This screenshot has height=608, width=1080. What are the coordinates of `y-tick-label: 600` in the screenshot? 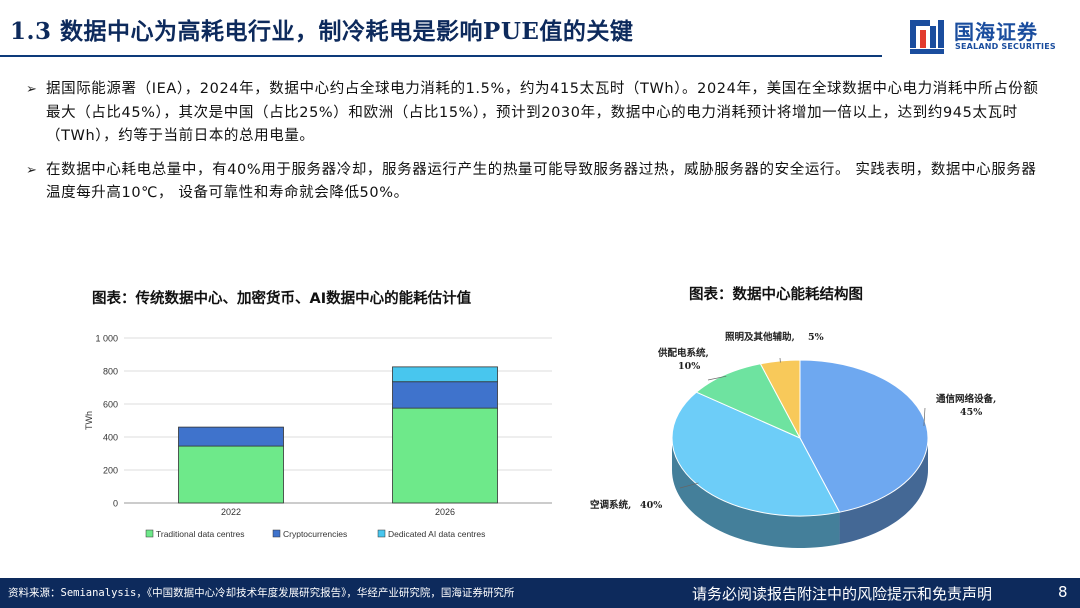 It's located at (110, 405).